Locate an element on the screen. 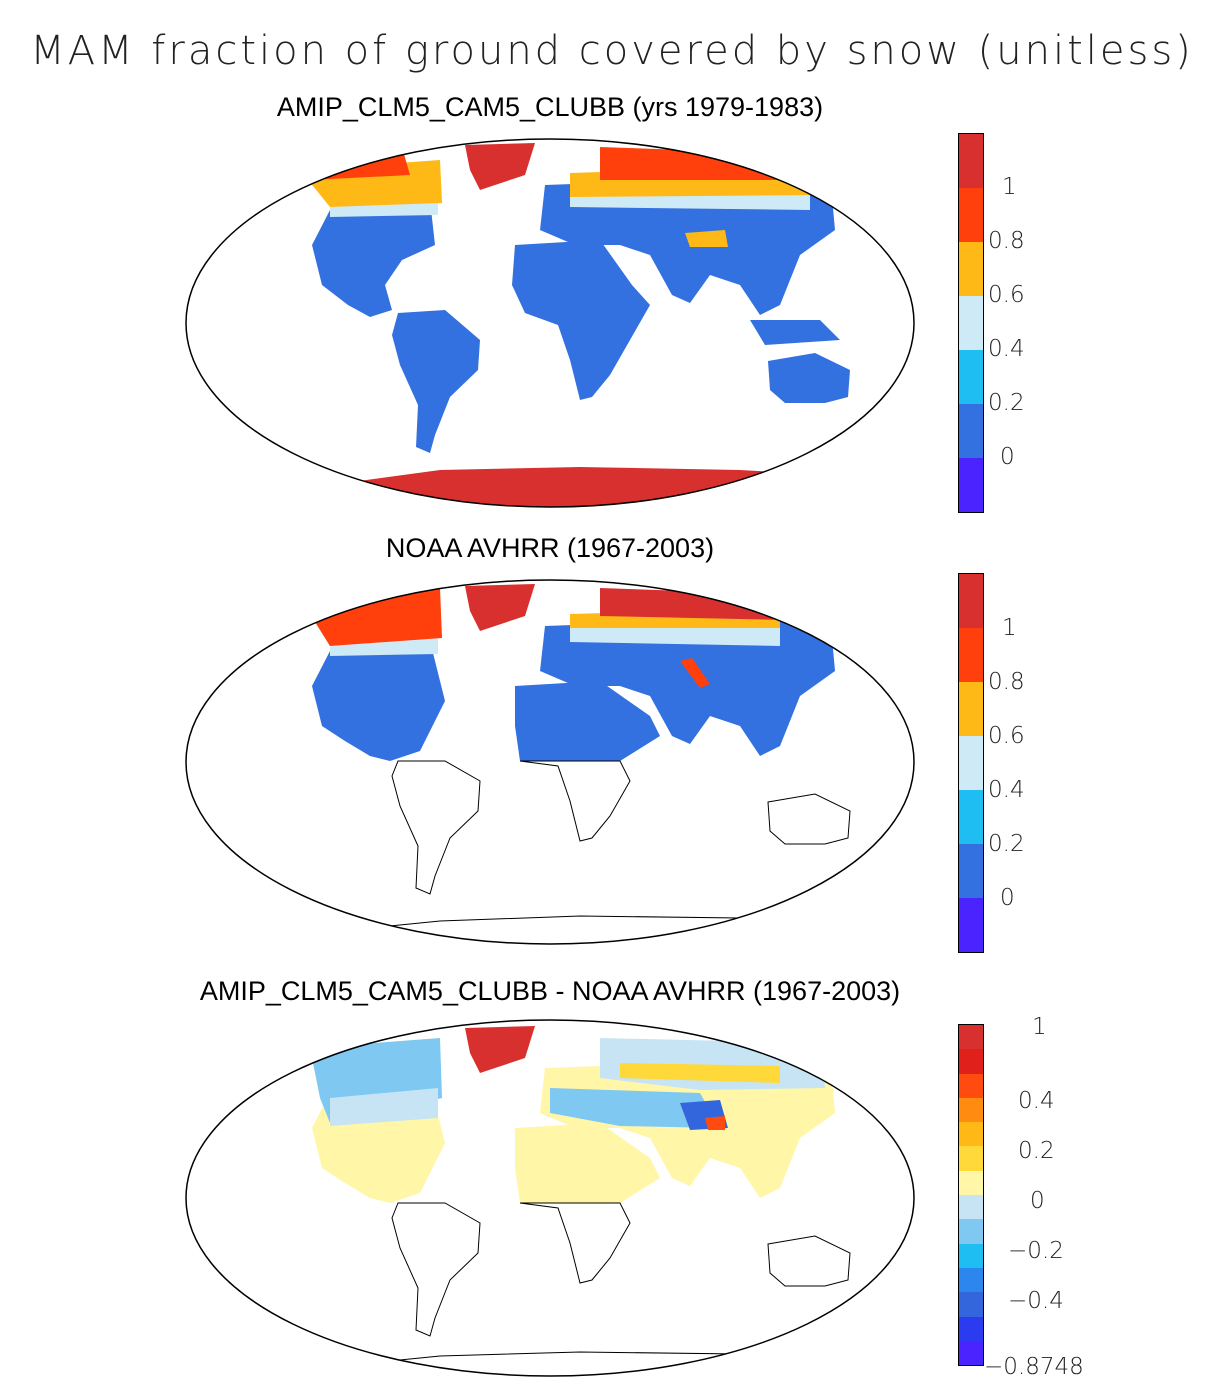 This screenshot has height=1388, width=1224. panel-1-colorbar is located at coordinates (971, 323).